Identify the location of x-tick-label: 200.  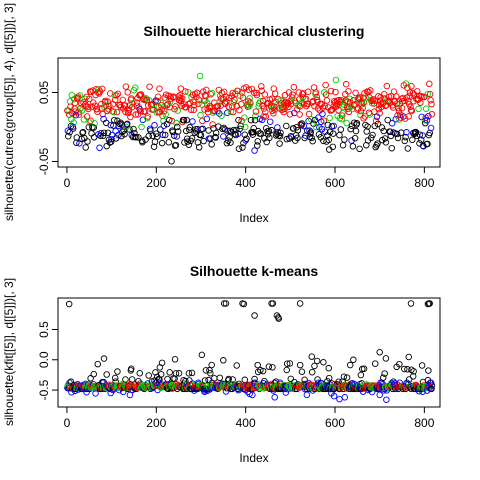
(156, 183).